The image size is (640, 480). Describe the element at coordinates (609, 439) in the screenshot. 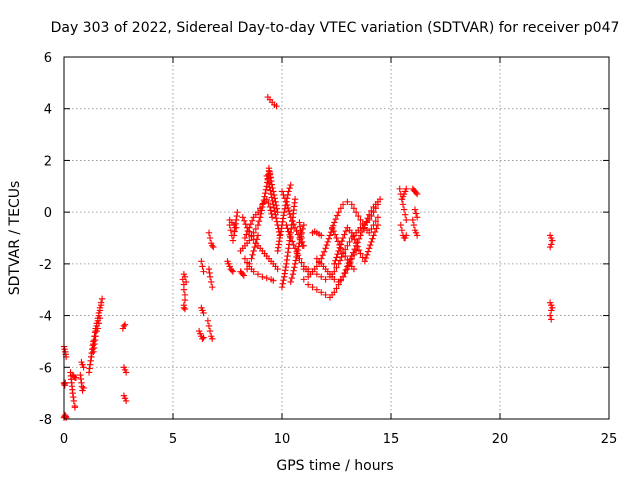

I see `x-tick-label: 25` at that location.